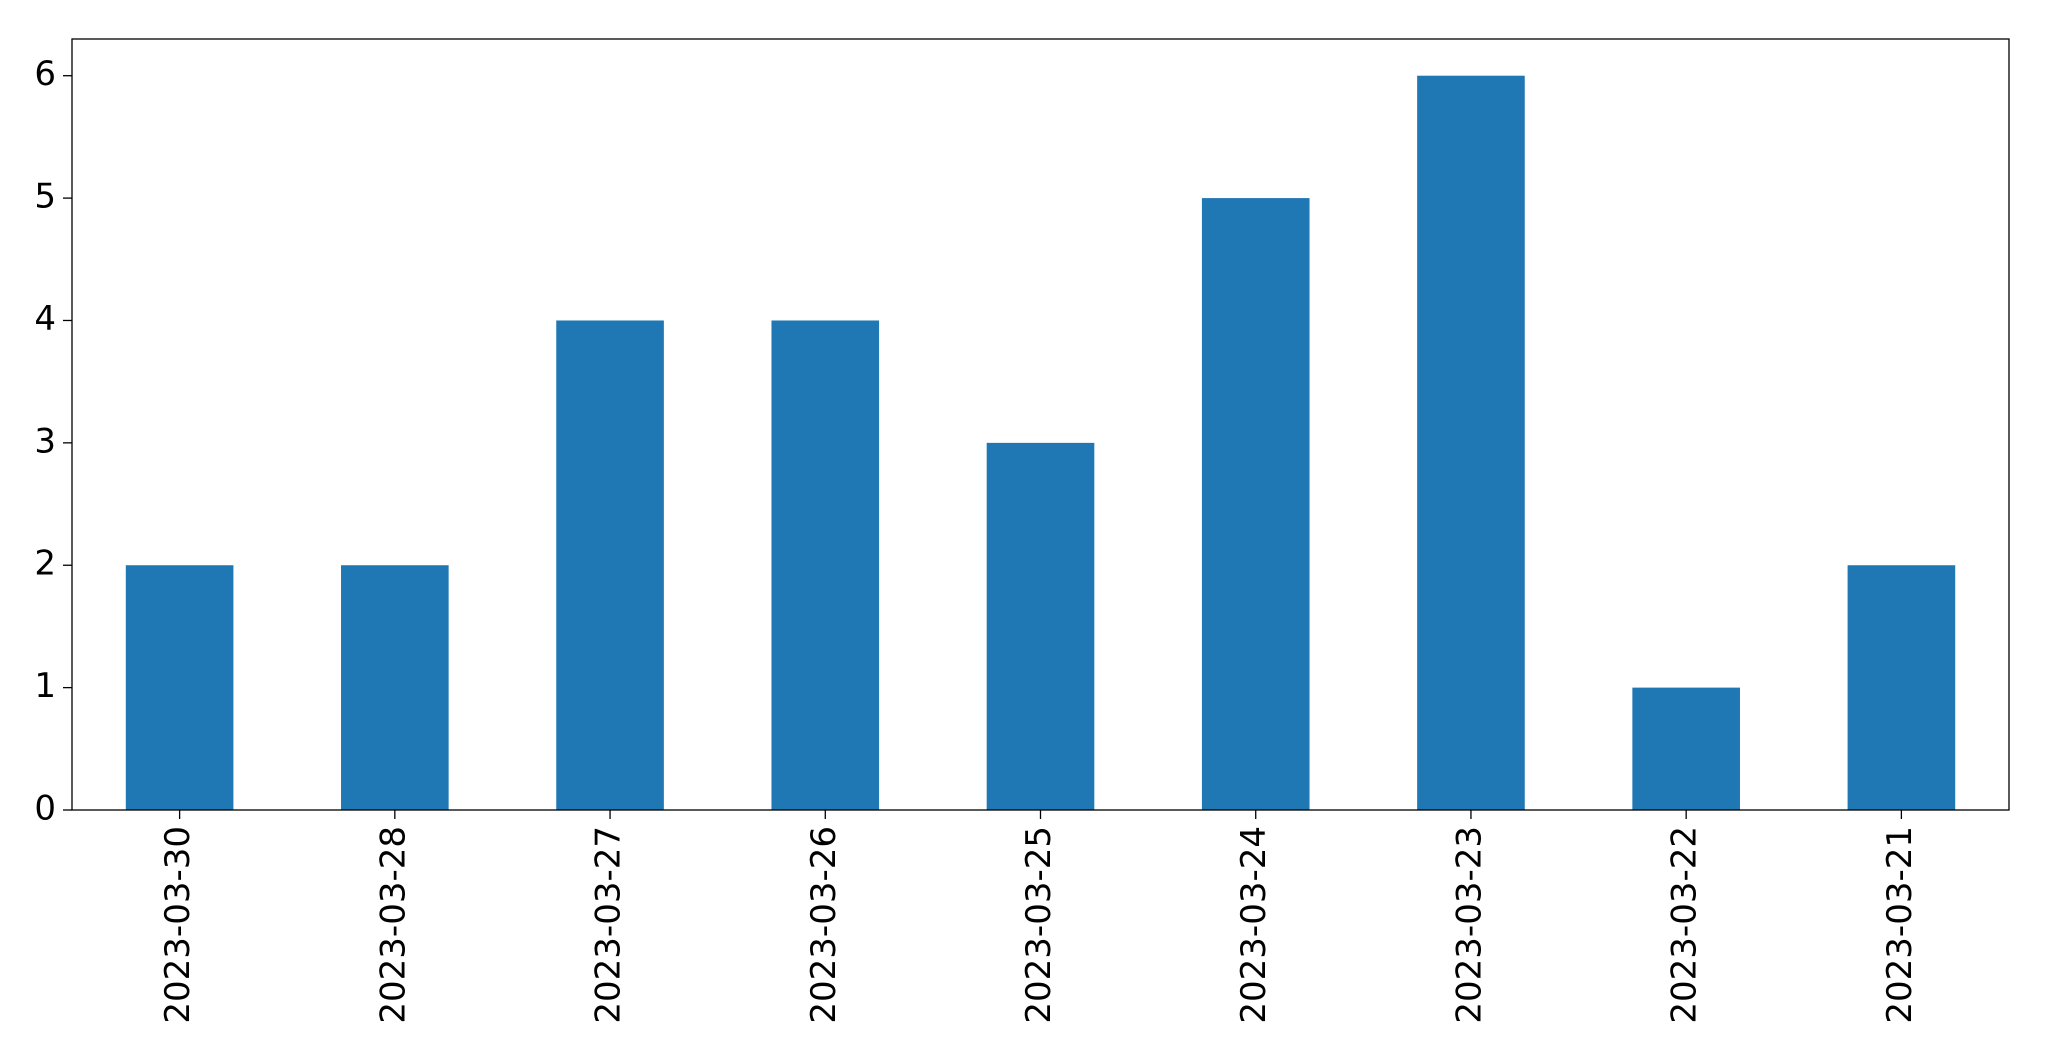 This screenshot has height=1061, width=2049. What do you see at coordinates (393, 925) in the screenshot?
I see `x-tick-label: 2023-03-28` at bounding box center [393, 925].